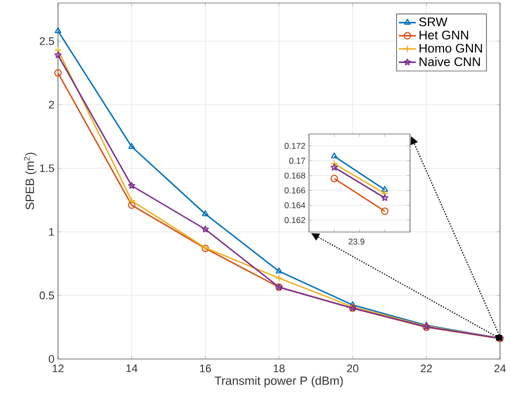  What do you see at coordinates (352, 368) in the screenshot?
I see `x-tick-label: 20` at bounding box center [352, 368].